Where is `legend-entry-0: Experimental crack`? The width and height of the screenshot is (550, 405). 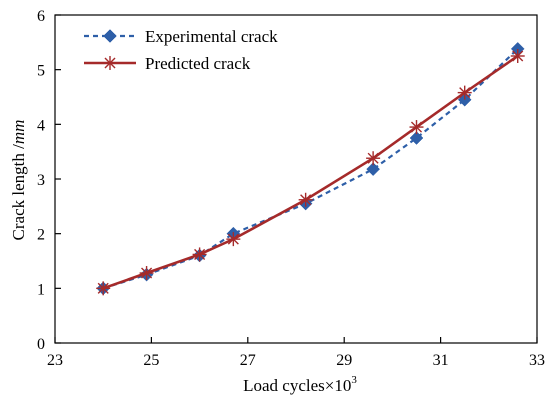 legend-entry-0: Experimental crack is located at coordinates (181, 36).